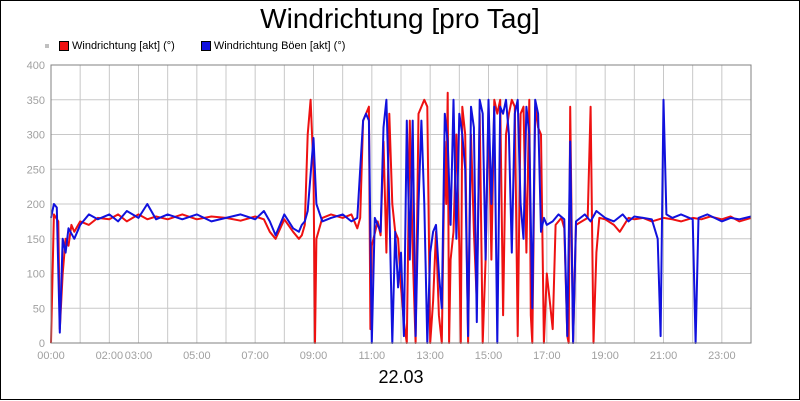  Describe the element at coordinates (36, 66) in the screenshot. I see `y-tick-label: 400` at that location.